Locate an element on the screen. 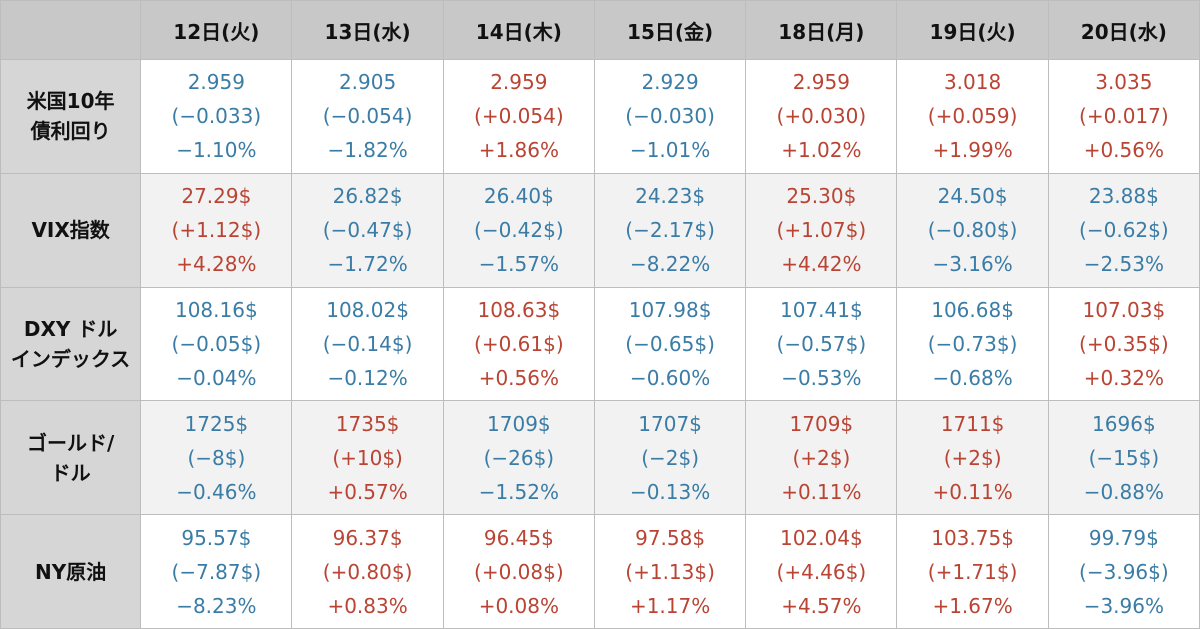  data-cell: 27.29$ (+1.12$) +4.28% is located at coordinates (216, 230).